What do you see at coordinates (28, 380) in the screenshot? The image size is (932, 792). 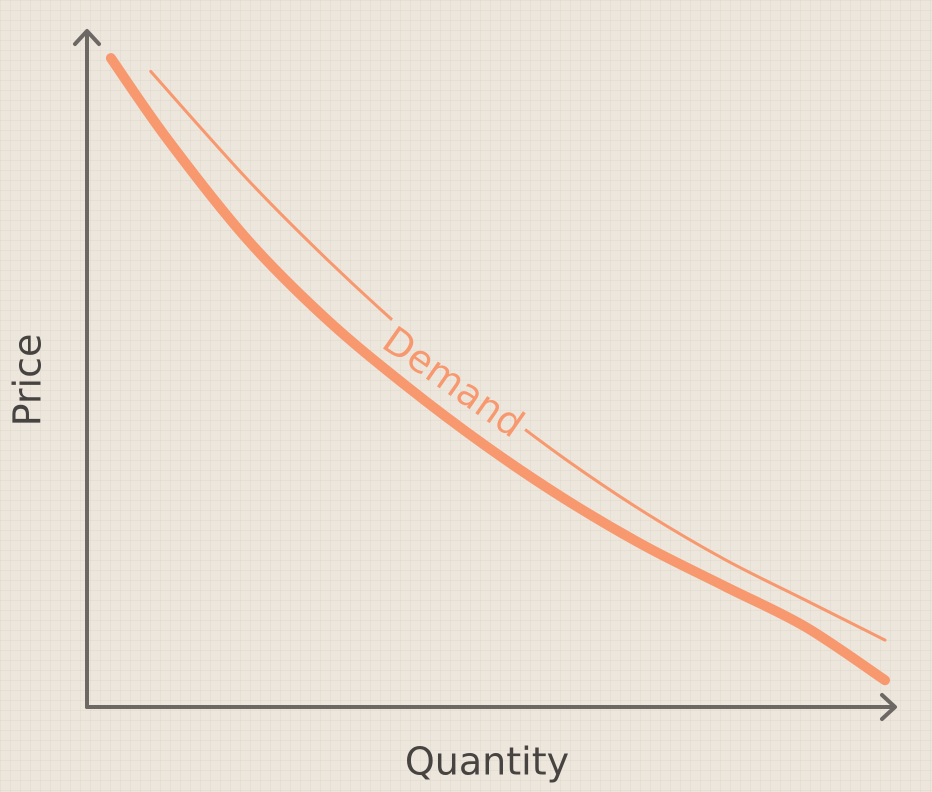 I see `y-axis-label: Price` at bounding box center [28, 380].